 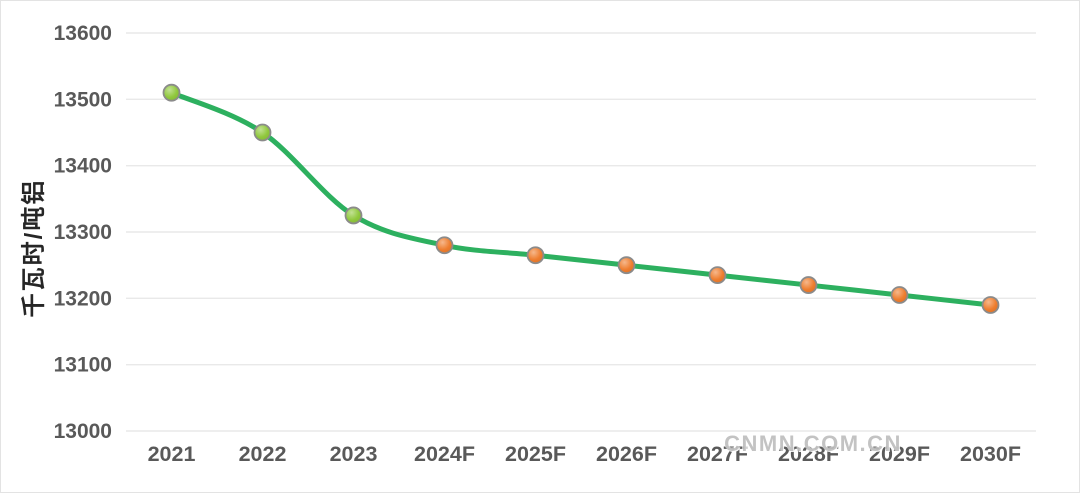 I want to click on y-tick-label: 13500, so click(x=83, y=99).